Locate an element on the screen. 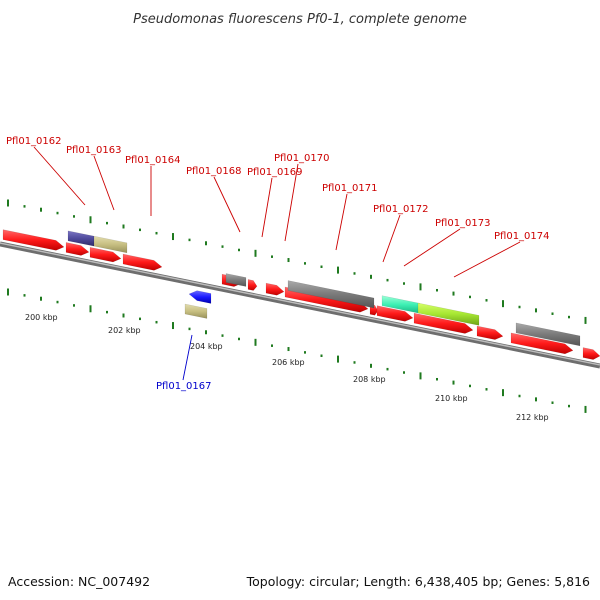 The image size is (600, 600). kbp-tick-label: 212 kbp is located at coordinates (532, 417).